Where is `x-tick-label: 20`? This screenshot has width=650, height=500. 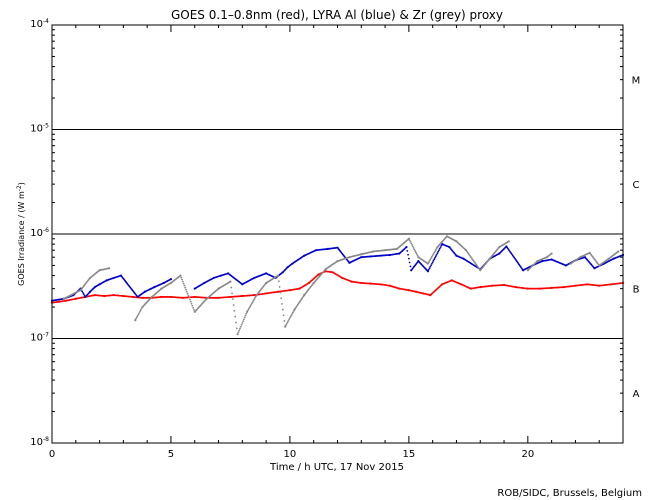 x-tick-label: 20 is located at coordinates (527, 454).